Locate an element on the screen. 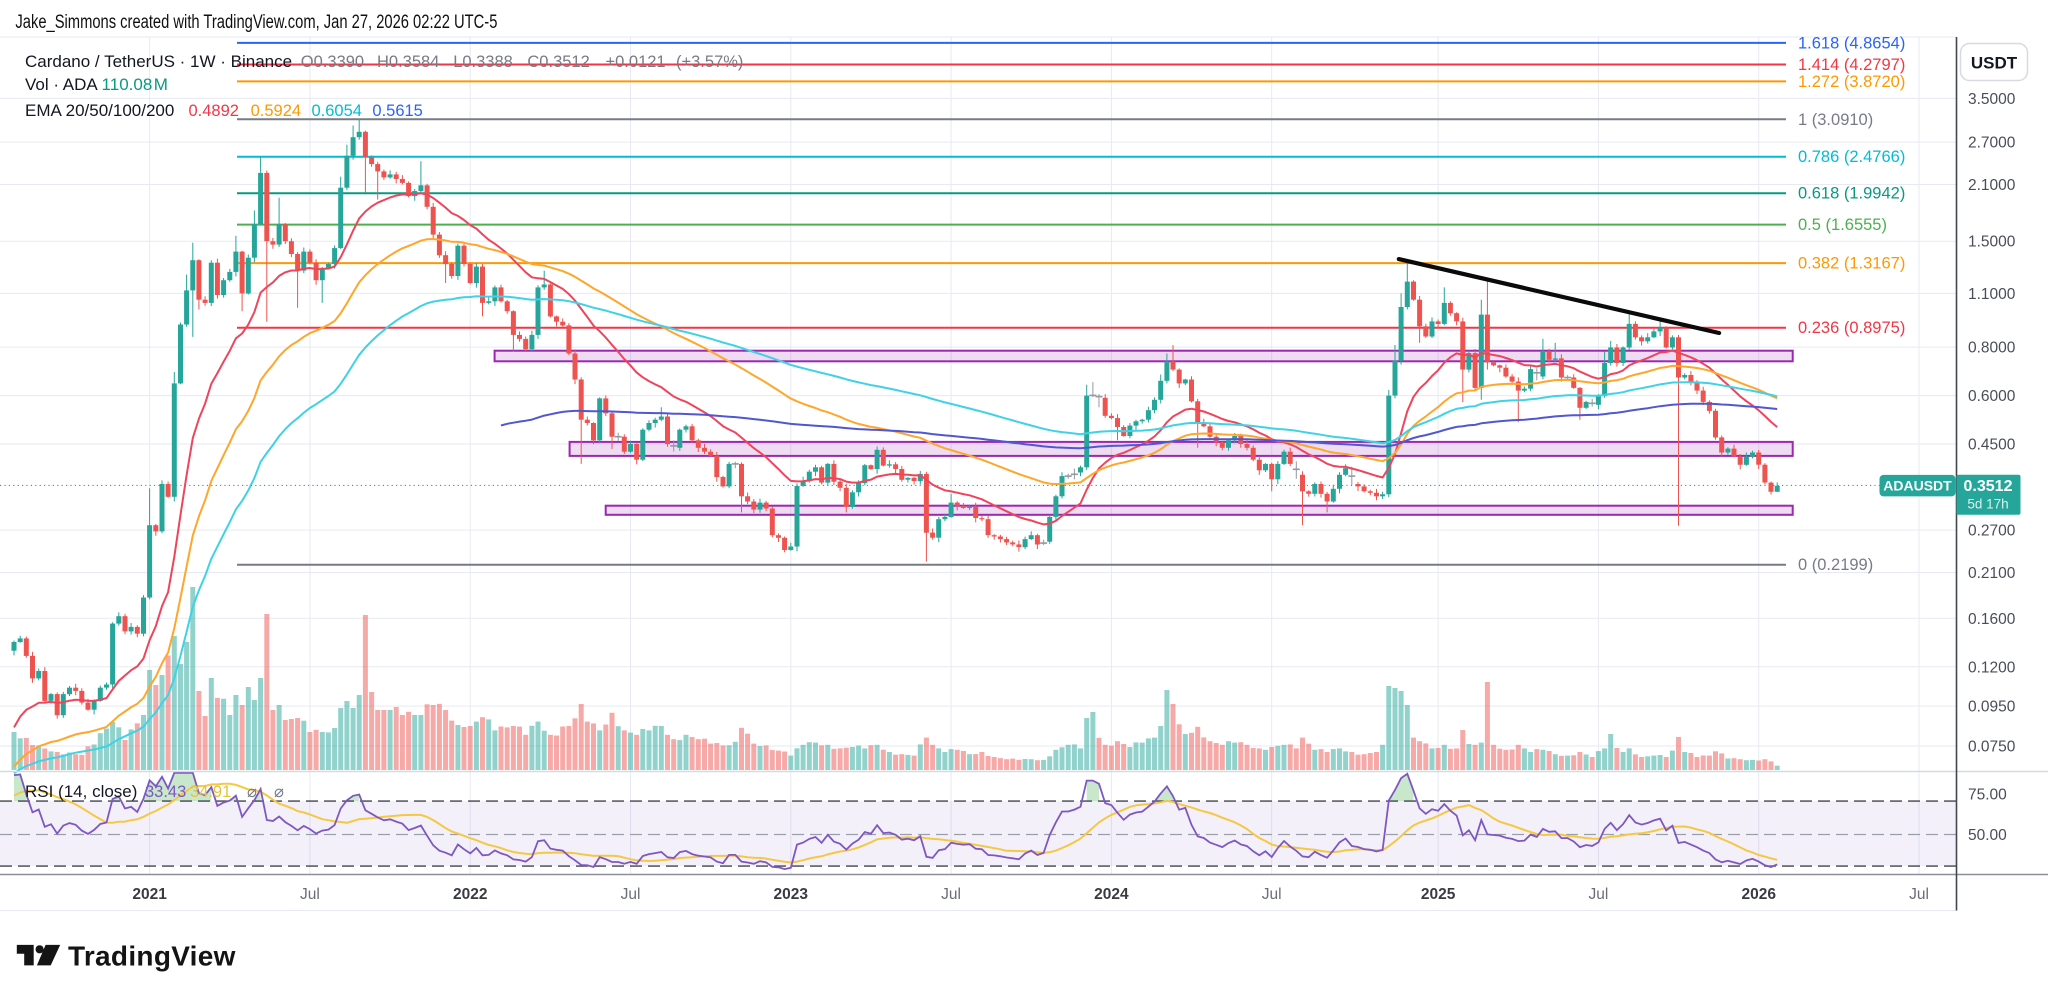 The width and height of the screenshot is (2048, 999). svg-text: 0.786 (2.4766) is located at coordinates (1851, 157).